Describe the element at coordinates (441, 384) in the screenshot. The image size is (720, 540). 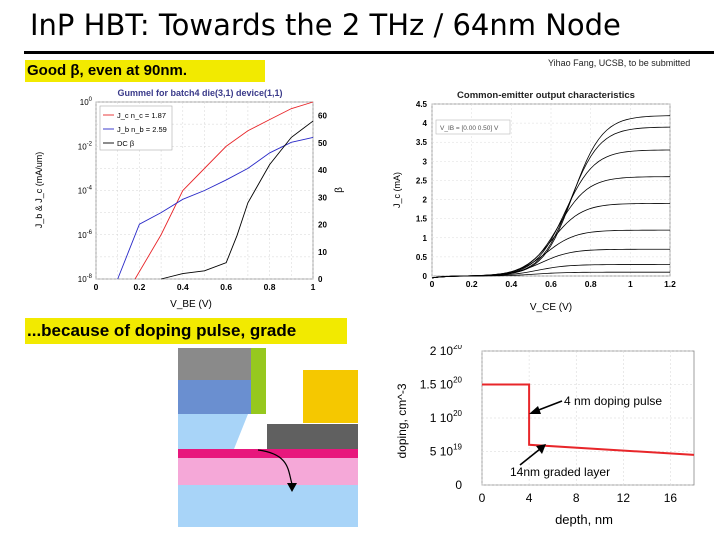
I see `doping-y-tick-label: 1.5 1020` at that location.